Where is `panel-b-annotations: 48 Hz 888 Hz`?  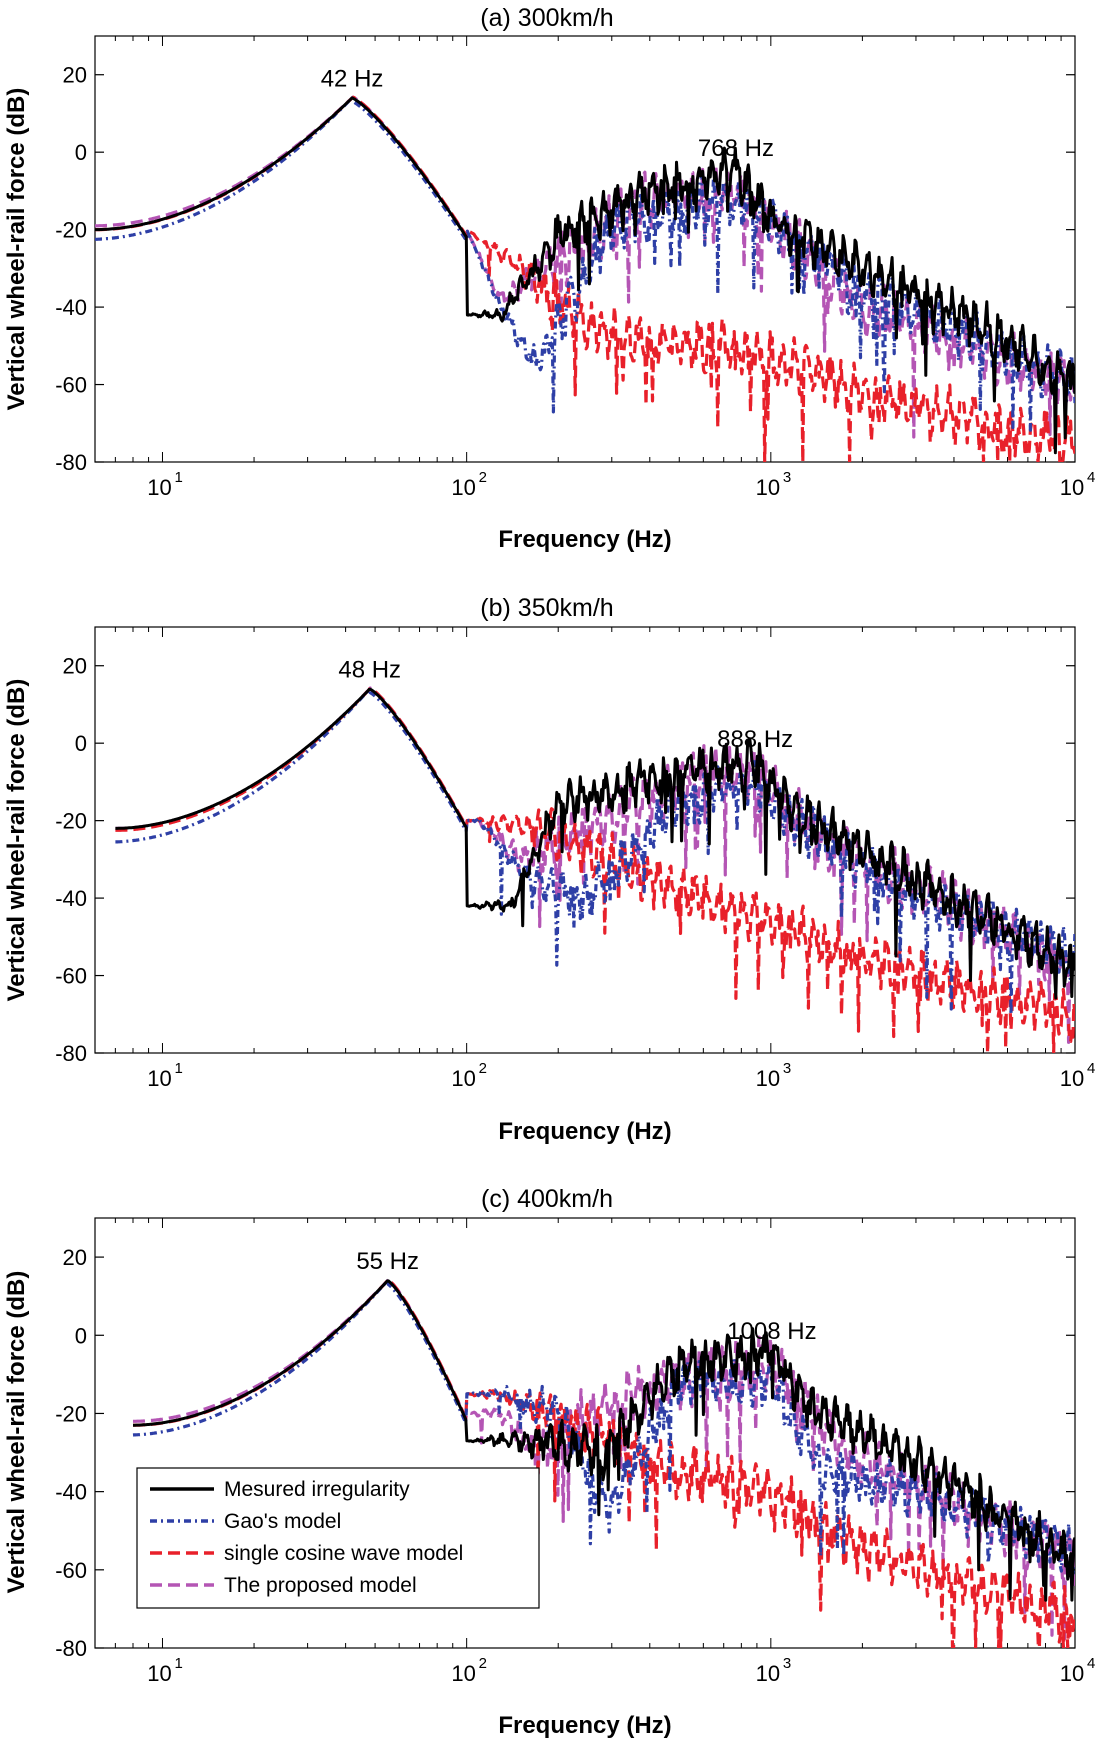 panel-b-annotations: 48 Hz 888 Hz is located at coordinates (565, 704).